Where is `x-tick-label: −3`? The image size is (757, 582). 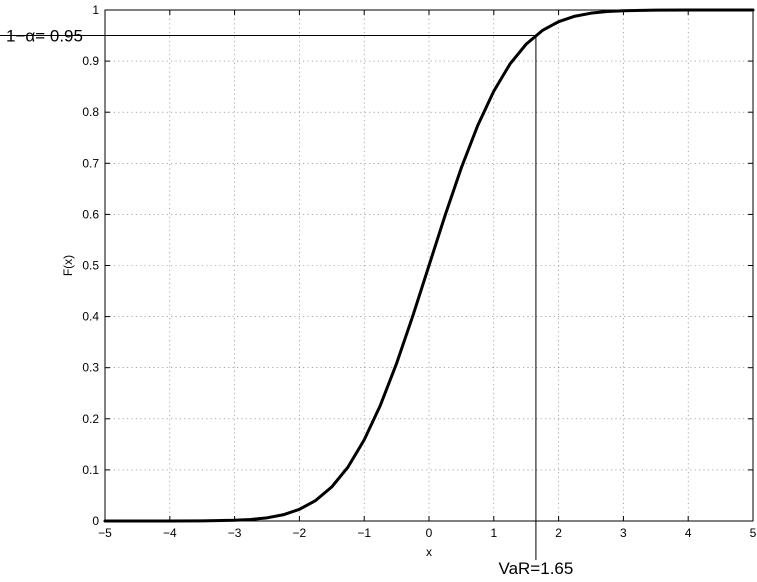 x-tick-label: −3 is located at coordinates (235, 533).